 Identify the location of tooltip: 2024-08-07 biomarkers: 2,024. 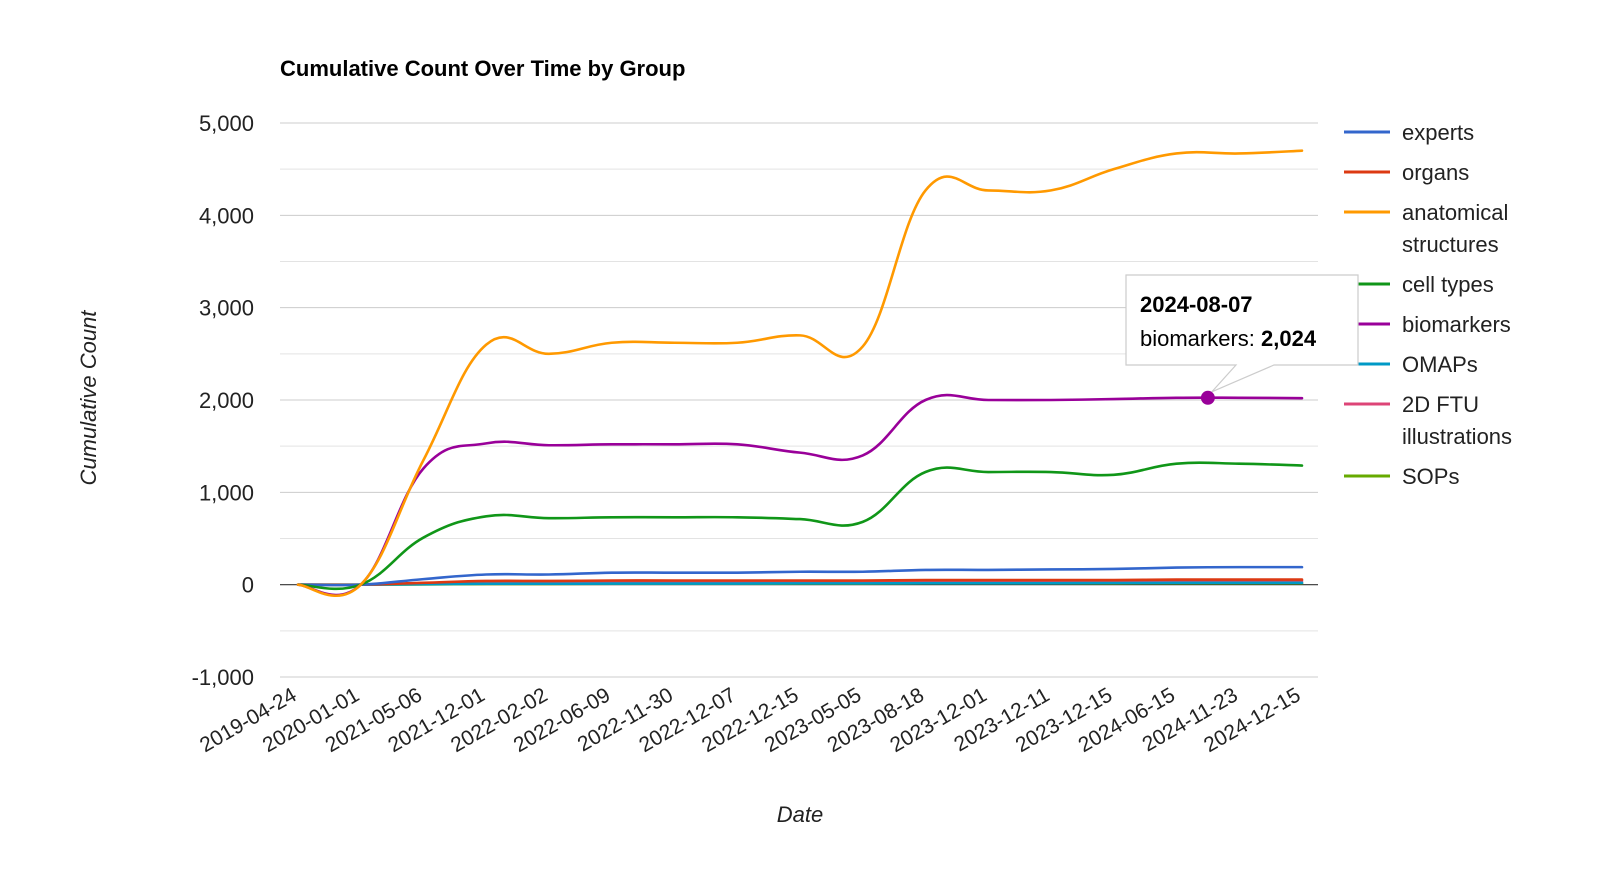
(1242, 339).